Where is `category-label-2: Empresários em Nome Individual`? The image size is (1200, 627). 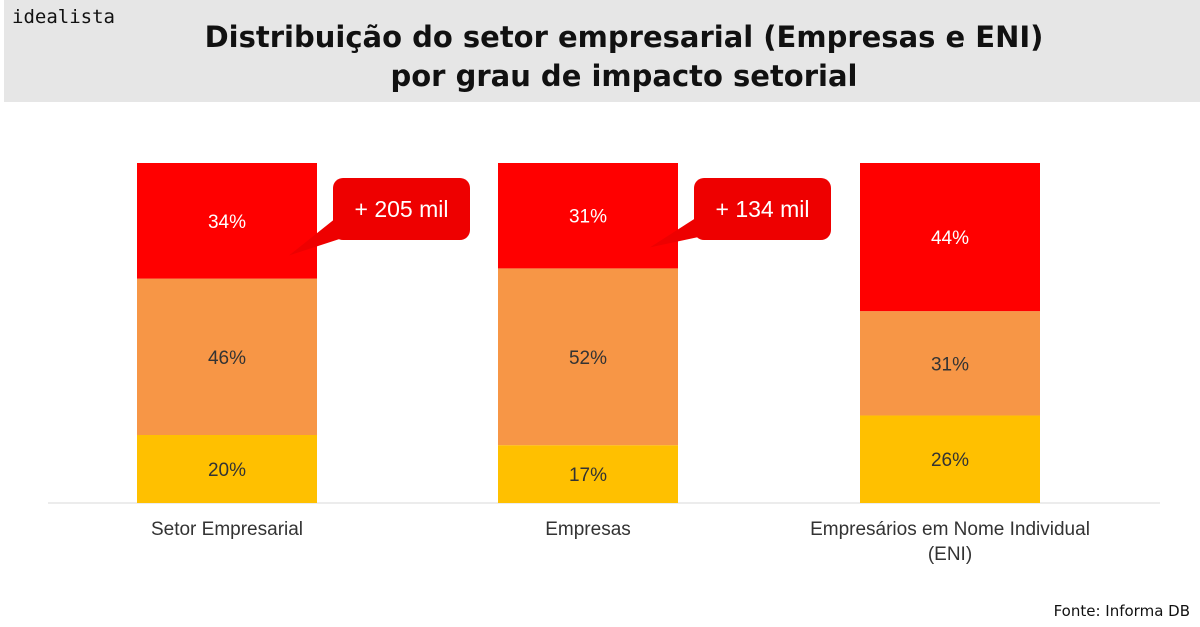 category-label-2: Empresários em Nome Individual is located at coordinates (950, 529).